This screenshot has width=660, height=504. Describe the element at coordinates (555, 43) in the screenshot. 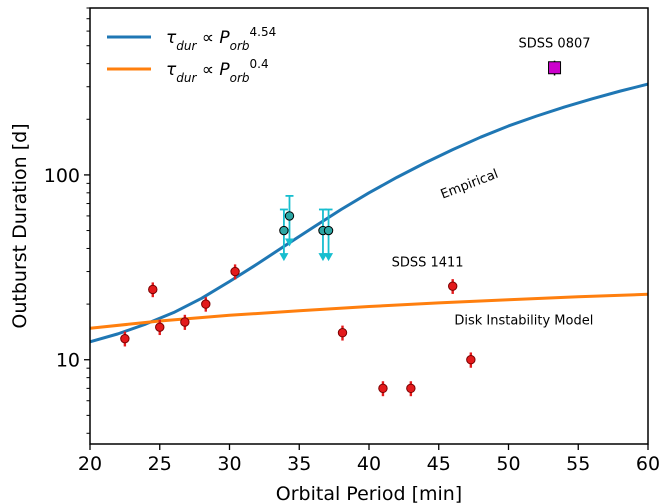

I see `sdss-0807-label: SDSS 0807` at that location.